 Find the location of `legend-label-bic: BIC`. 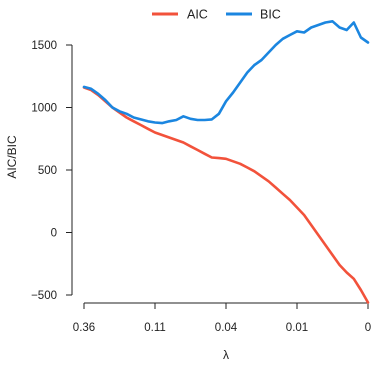

legend-label-bic: BIC is located at coordinates (270, 15).